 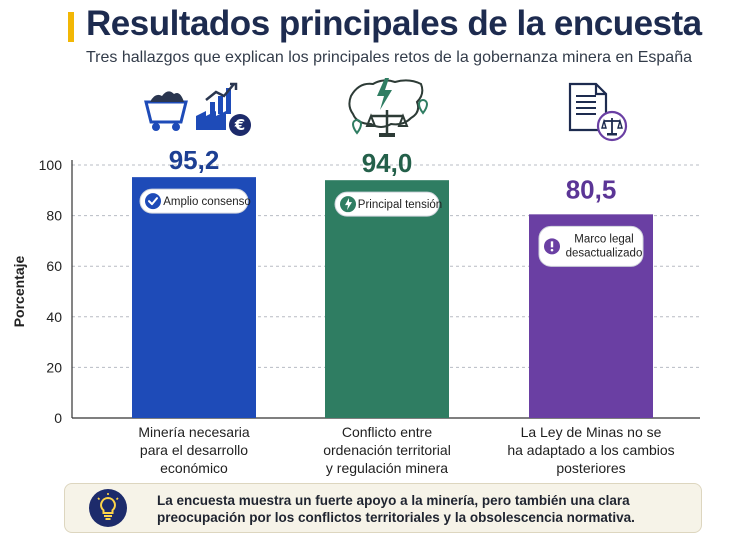 What do you see at coordinates (387, 468) in the screenshot?
I see `x-tick-label: y regulación minera` at bounding box center [387, 468].